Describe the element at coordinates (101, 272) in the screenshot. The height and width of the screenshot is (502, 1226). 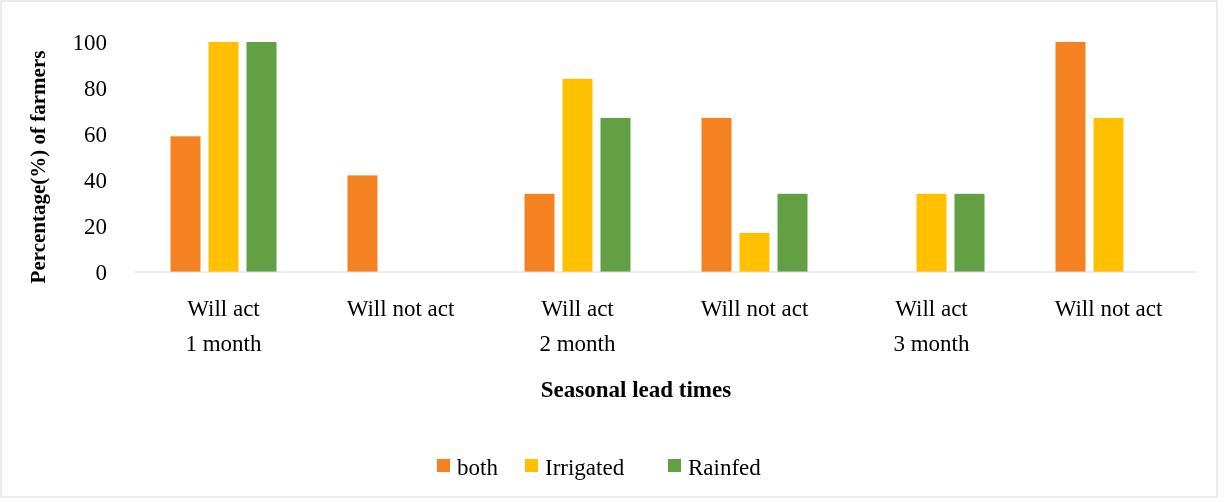
I see `y-tick-label: 0` at that location.